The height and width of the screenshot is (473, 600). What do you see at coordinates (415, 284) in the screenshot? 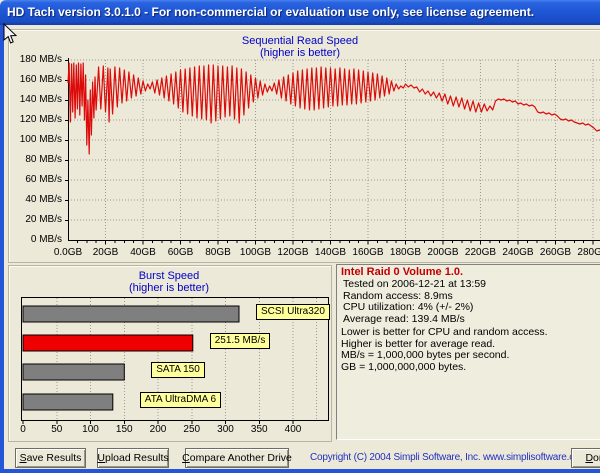
I see `drive-stat-line: Tested on 2006-12-21 at 13:59` at bounding box center [415, 284].